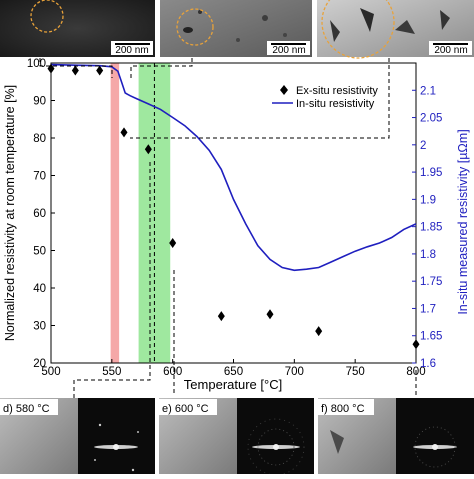  What do you see at coordinates (431, 337) in the screenshot?
I see `y-right-tick-label: 1.65` at bounding box center [431, 337].